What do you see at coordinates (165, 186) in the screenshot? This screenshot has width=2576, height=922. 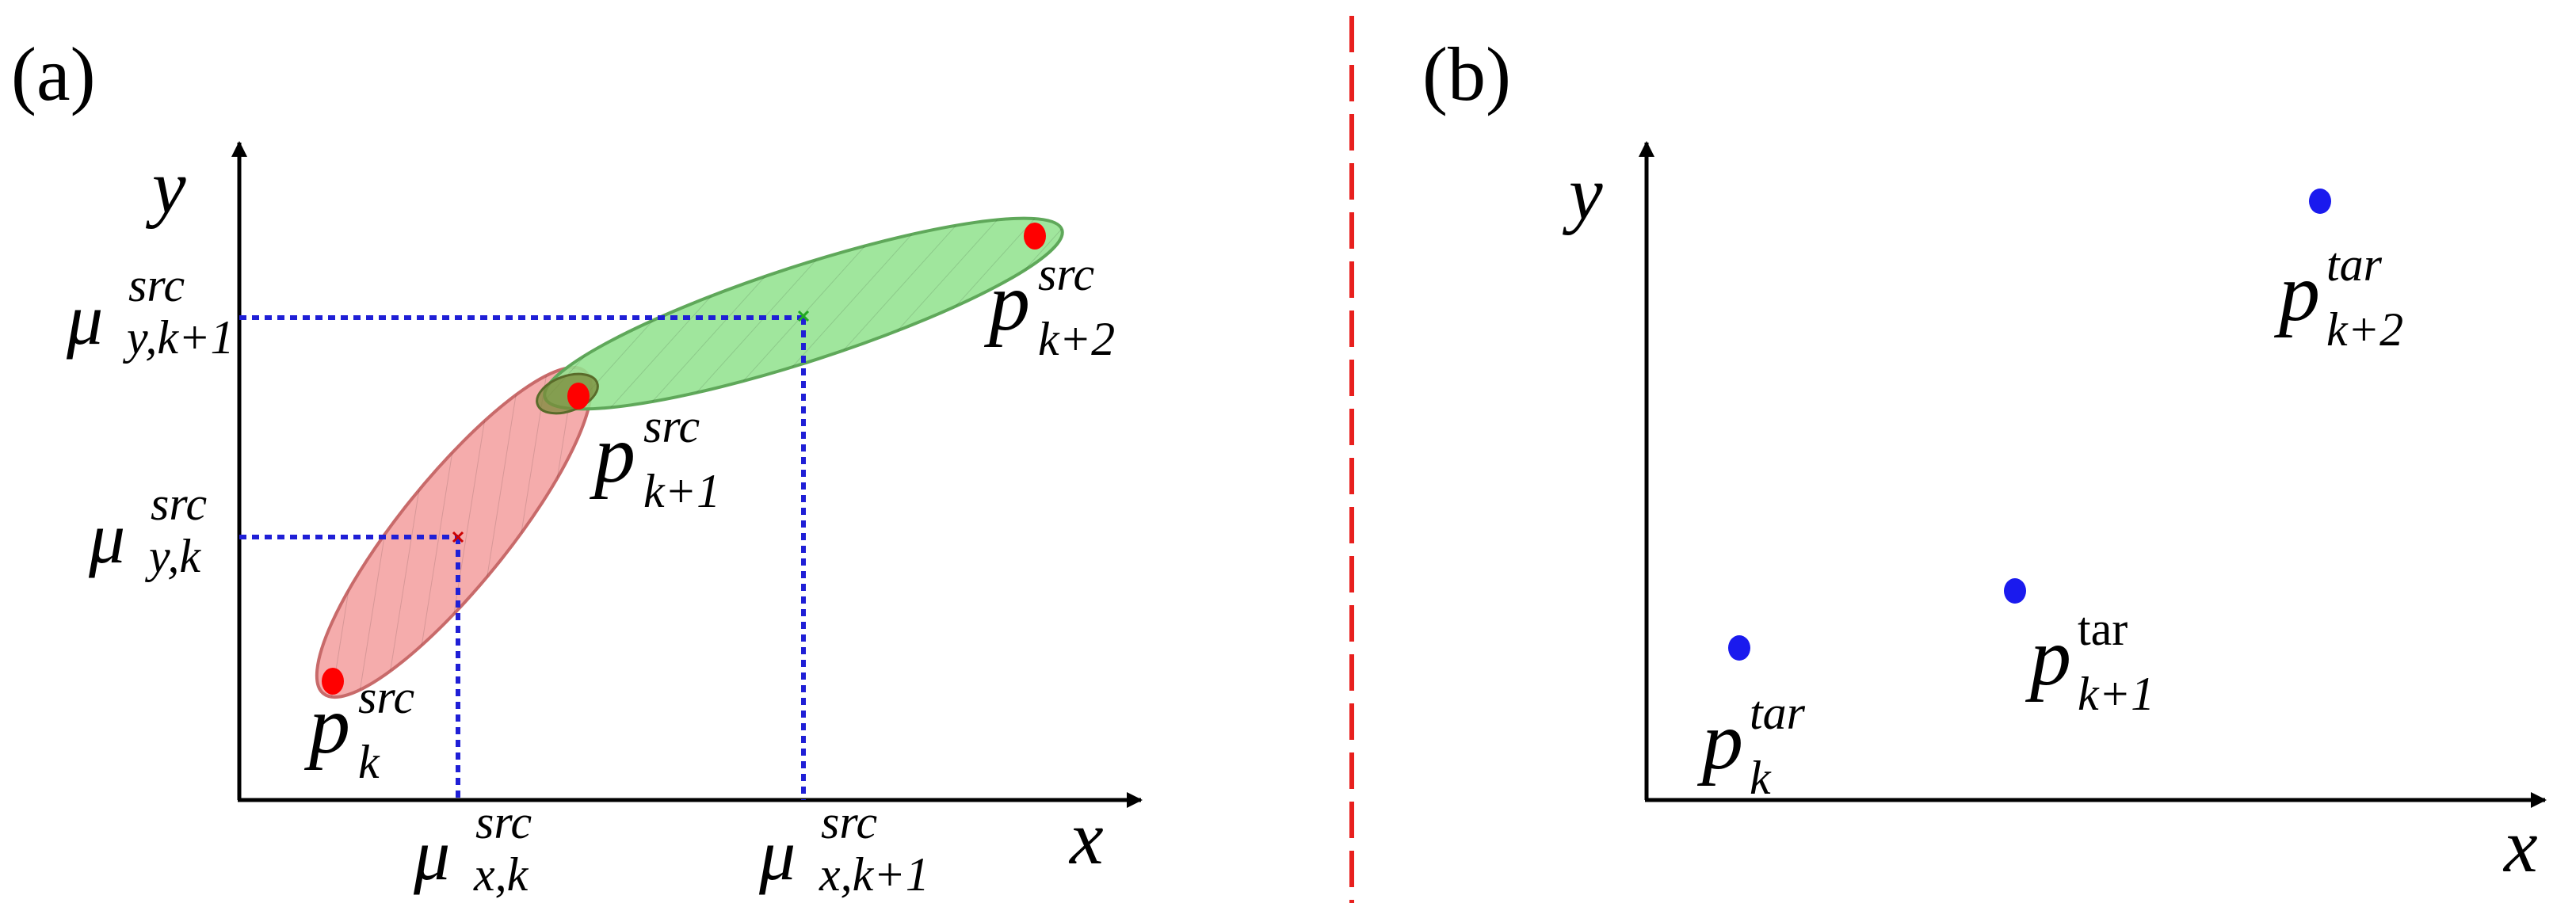 I see `panel-a-y-axis-label: y` at bounding box center [165, 186].